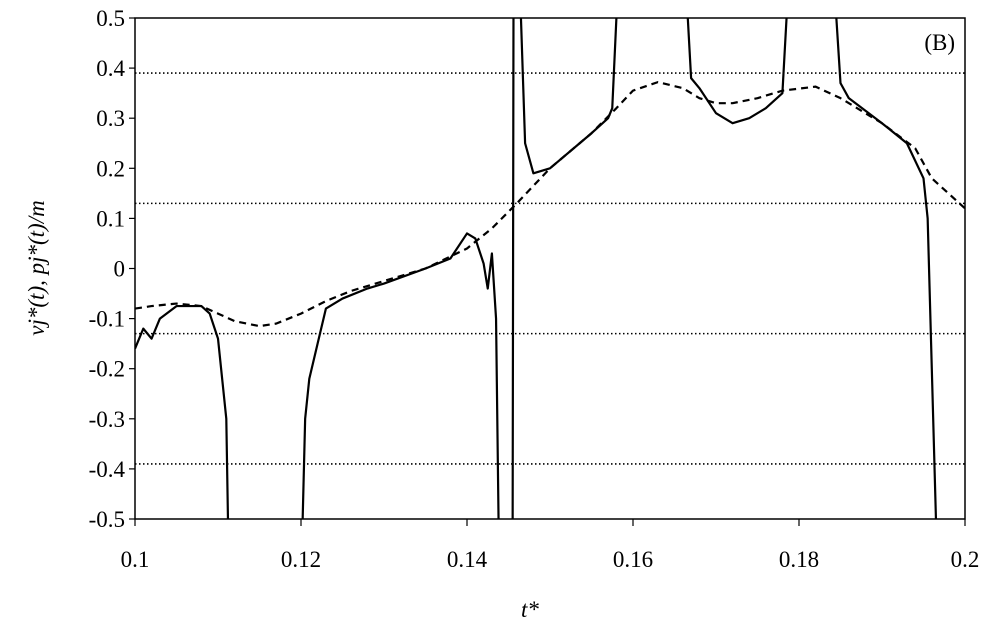 This screenshot has height=628, width=988. Describe the element at coordinates (107, 469) in the screenshot. I see `y-tick-label: -0.4` at that location.